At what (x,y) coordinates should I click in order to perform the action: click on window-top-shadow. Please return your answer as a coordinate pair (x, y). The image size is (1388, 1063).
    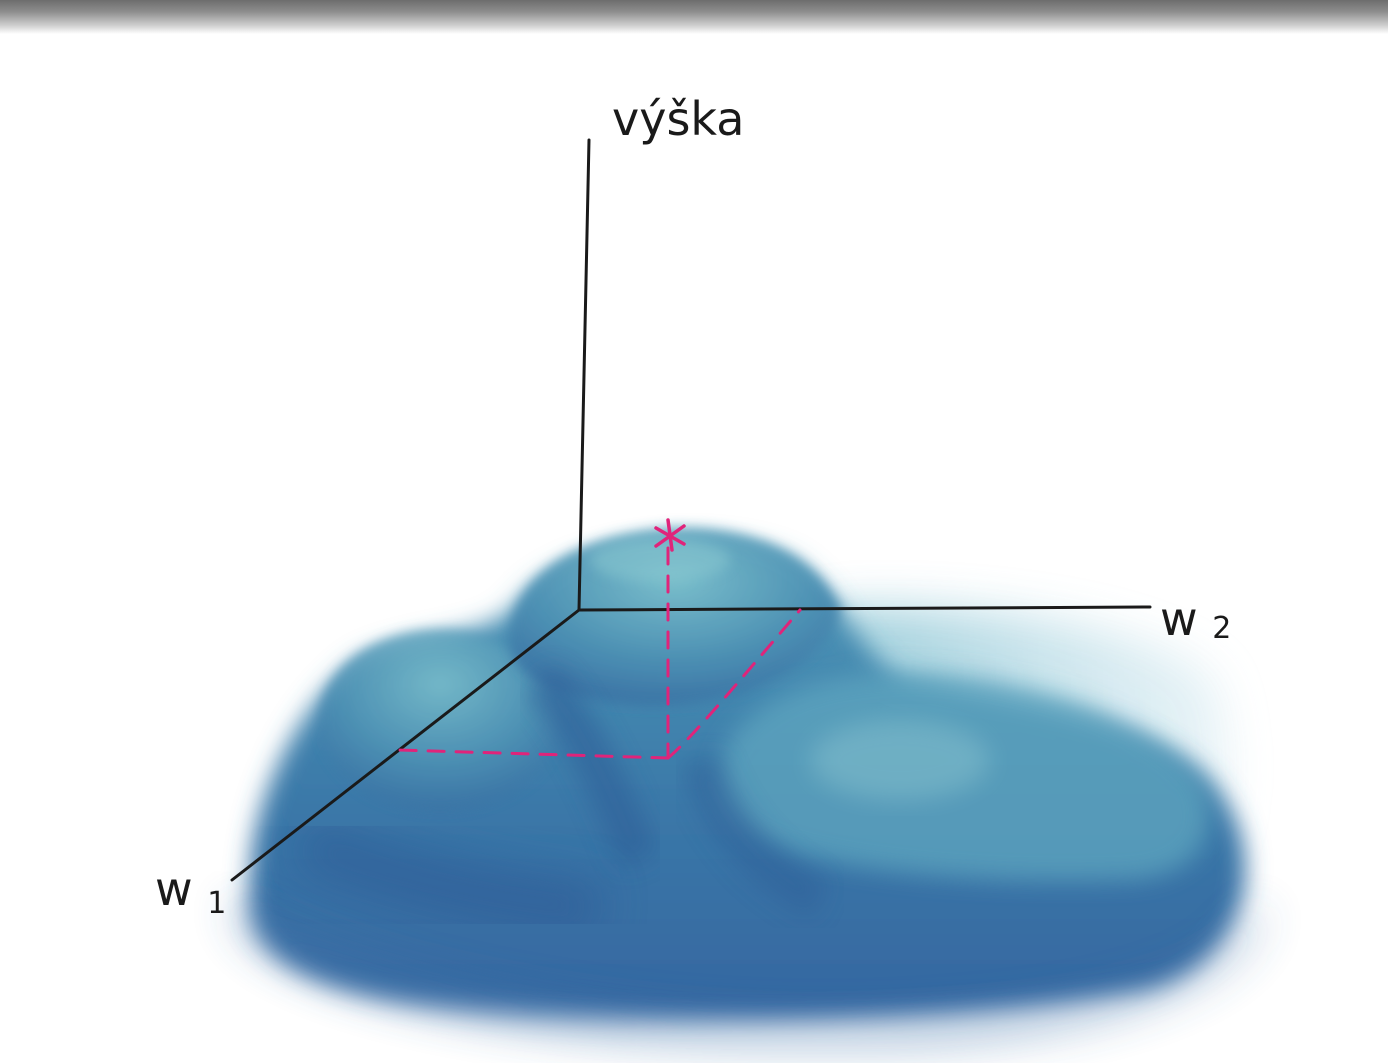
    Looking at the image, I should click on (694, 17).